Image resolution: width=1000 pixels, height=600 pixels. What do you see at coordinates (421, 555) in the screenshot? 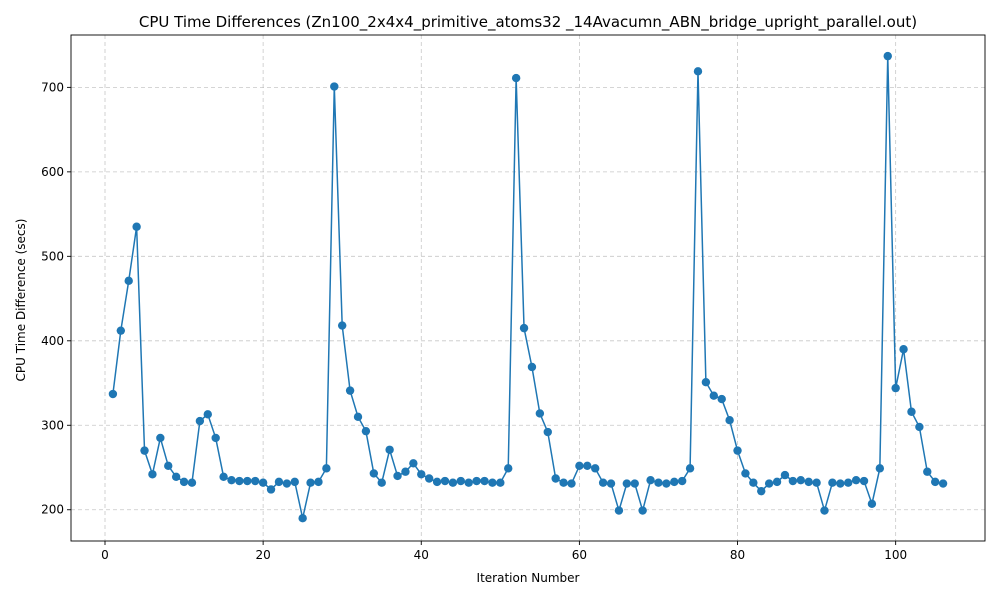
I see `x-tick-label: 40` at bounding box center [421, 555].